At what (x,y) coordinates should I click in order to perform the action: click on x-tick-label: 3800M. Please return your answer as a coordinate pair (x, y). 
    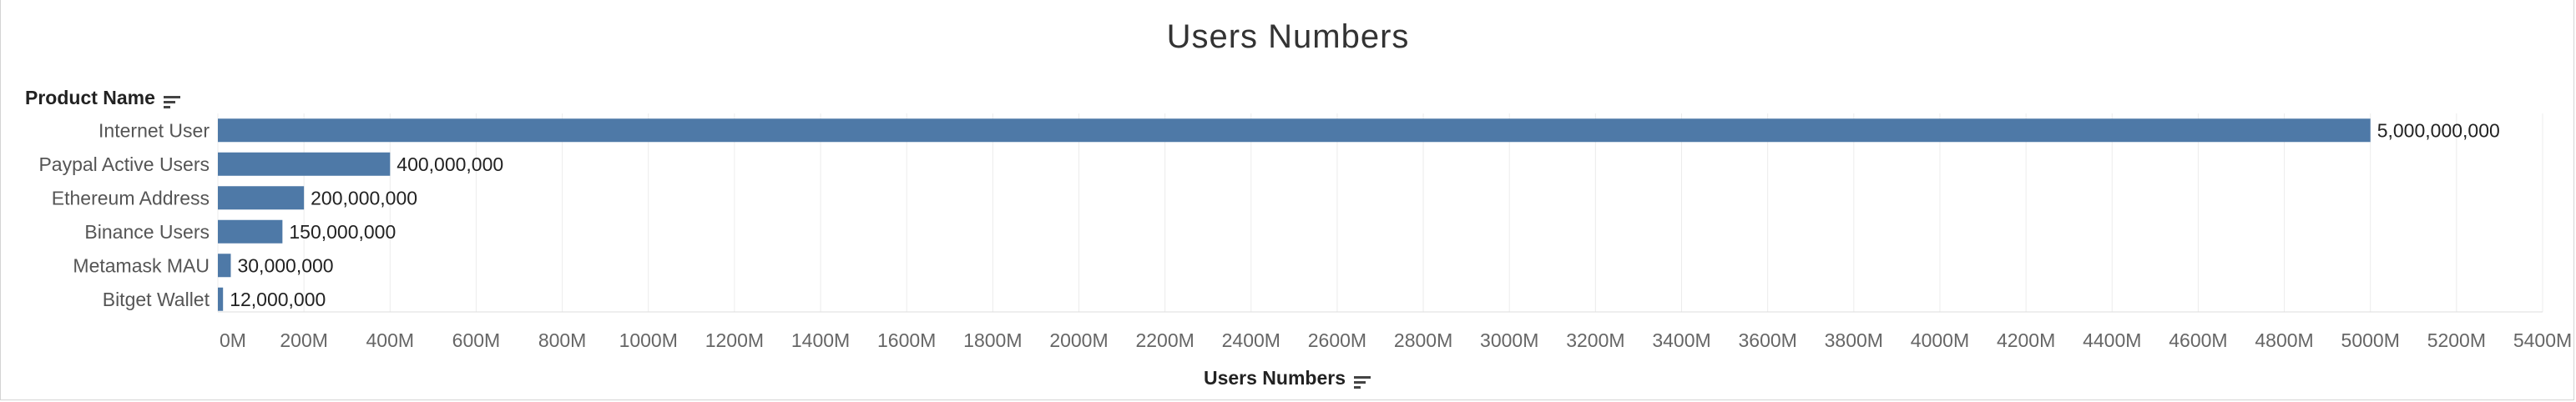
    Looking at the image, I should click on (1854, 340).